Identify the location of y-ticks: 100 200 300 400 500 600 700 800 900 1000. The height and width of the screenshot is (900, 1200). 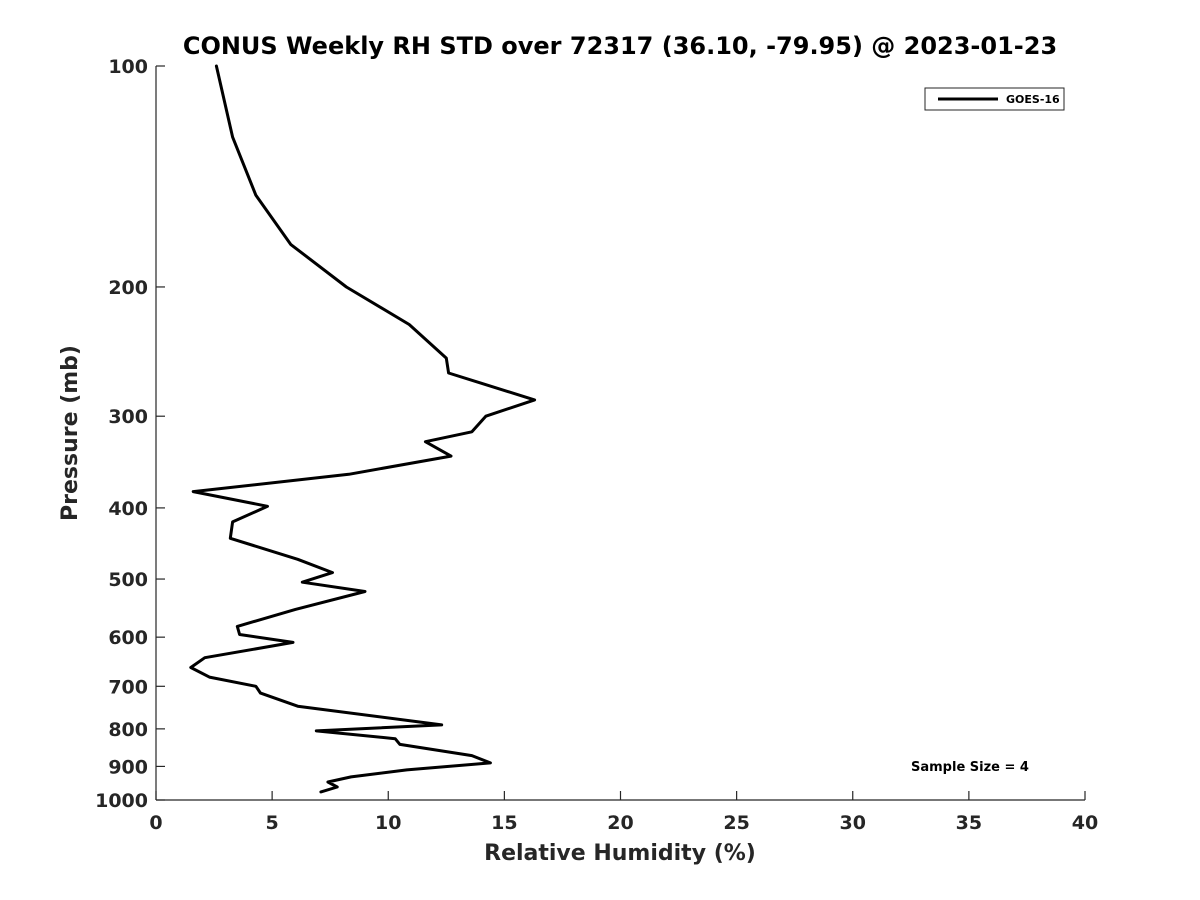
(130, 434).